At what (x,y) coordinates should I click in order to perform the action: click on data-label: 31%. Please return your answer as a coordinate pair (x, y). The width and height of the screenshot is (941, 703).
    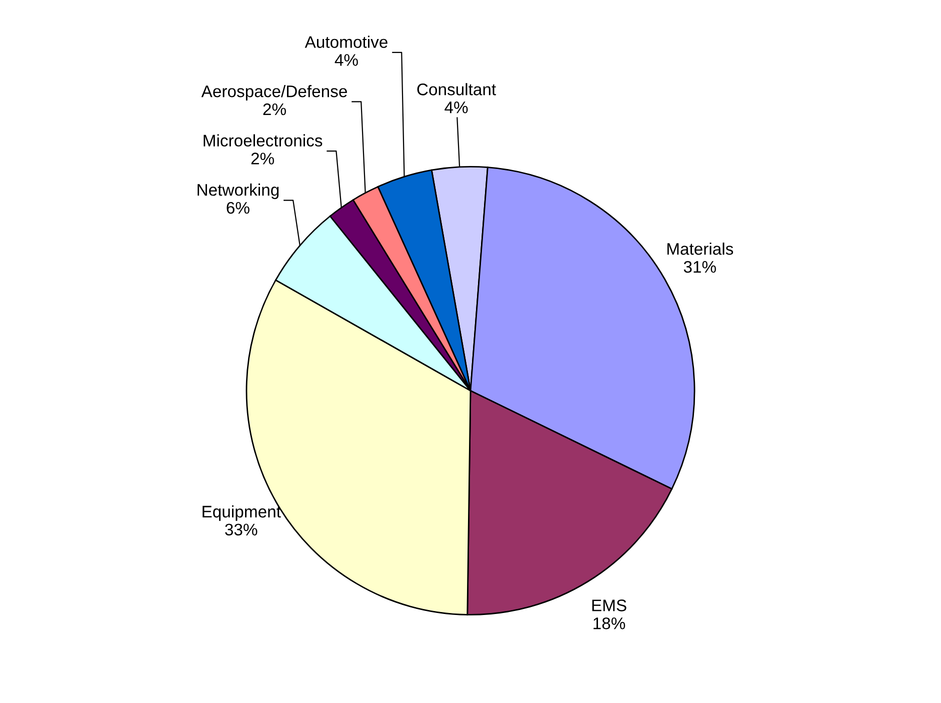
    Looking at the image, I should click on (700, 266).